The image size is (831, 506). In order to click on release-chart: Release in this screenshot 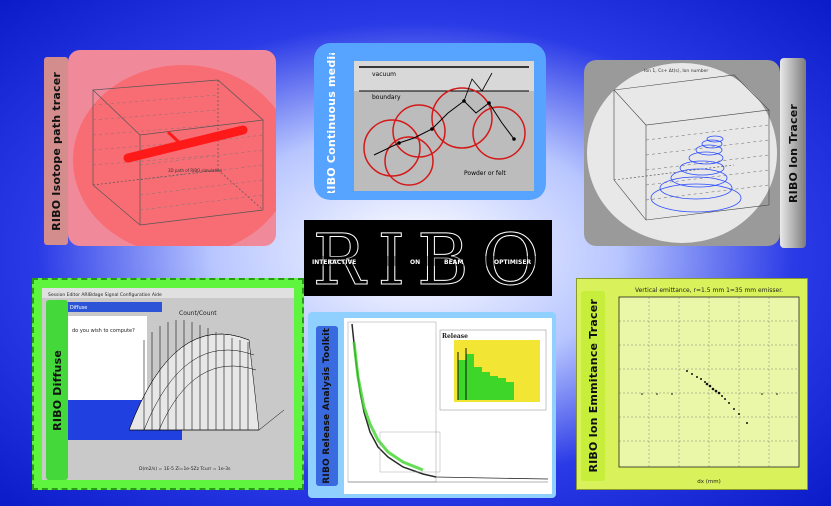, I will do `click(432, 405)`.